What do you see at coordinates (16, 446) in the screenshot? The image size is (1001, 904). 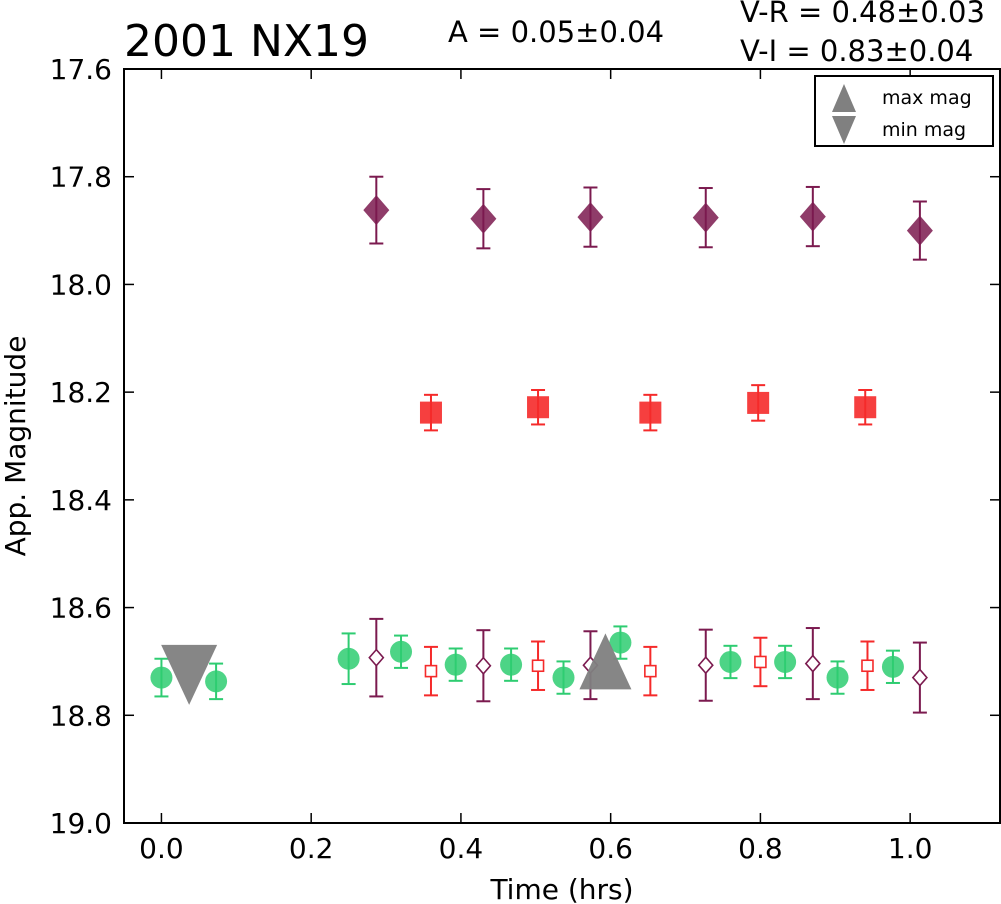 I see `y-axis-label: App. Magnitude` at bounding box center [16, 446].